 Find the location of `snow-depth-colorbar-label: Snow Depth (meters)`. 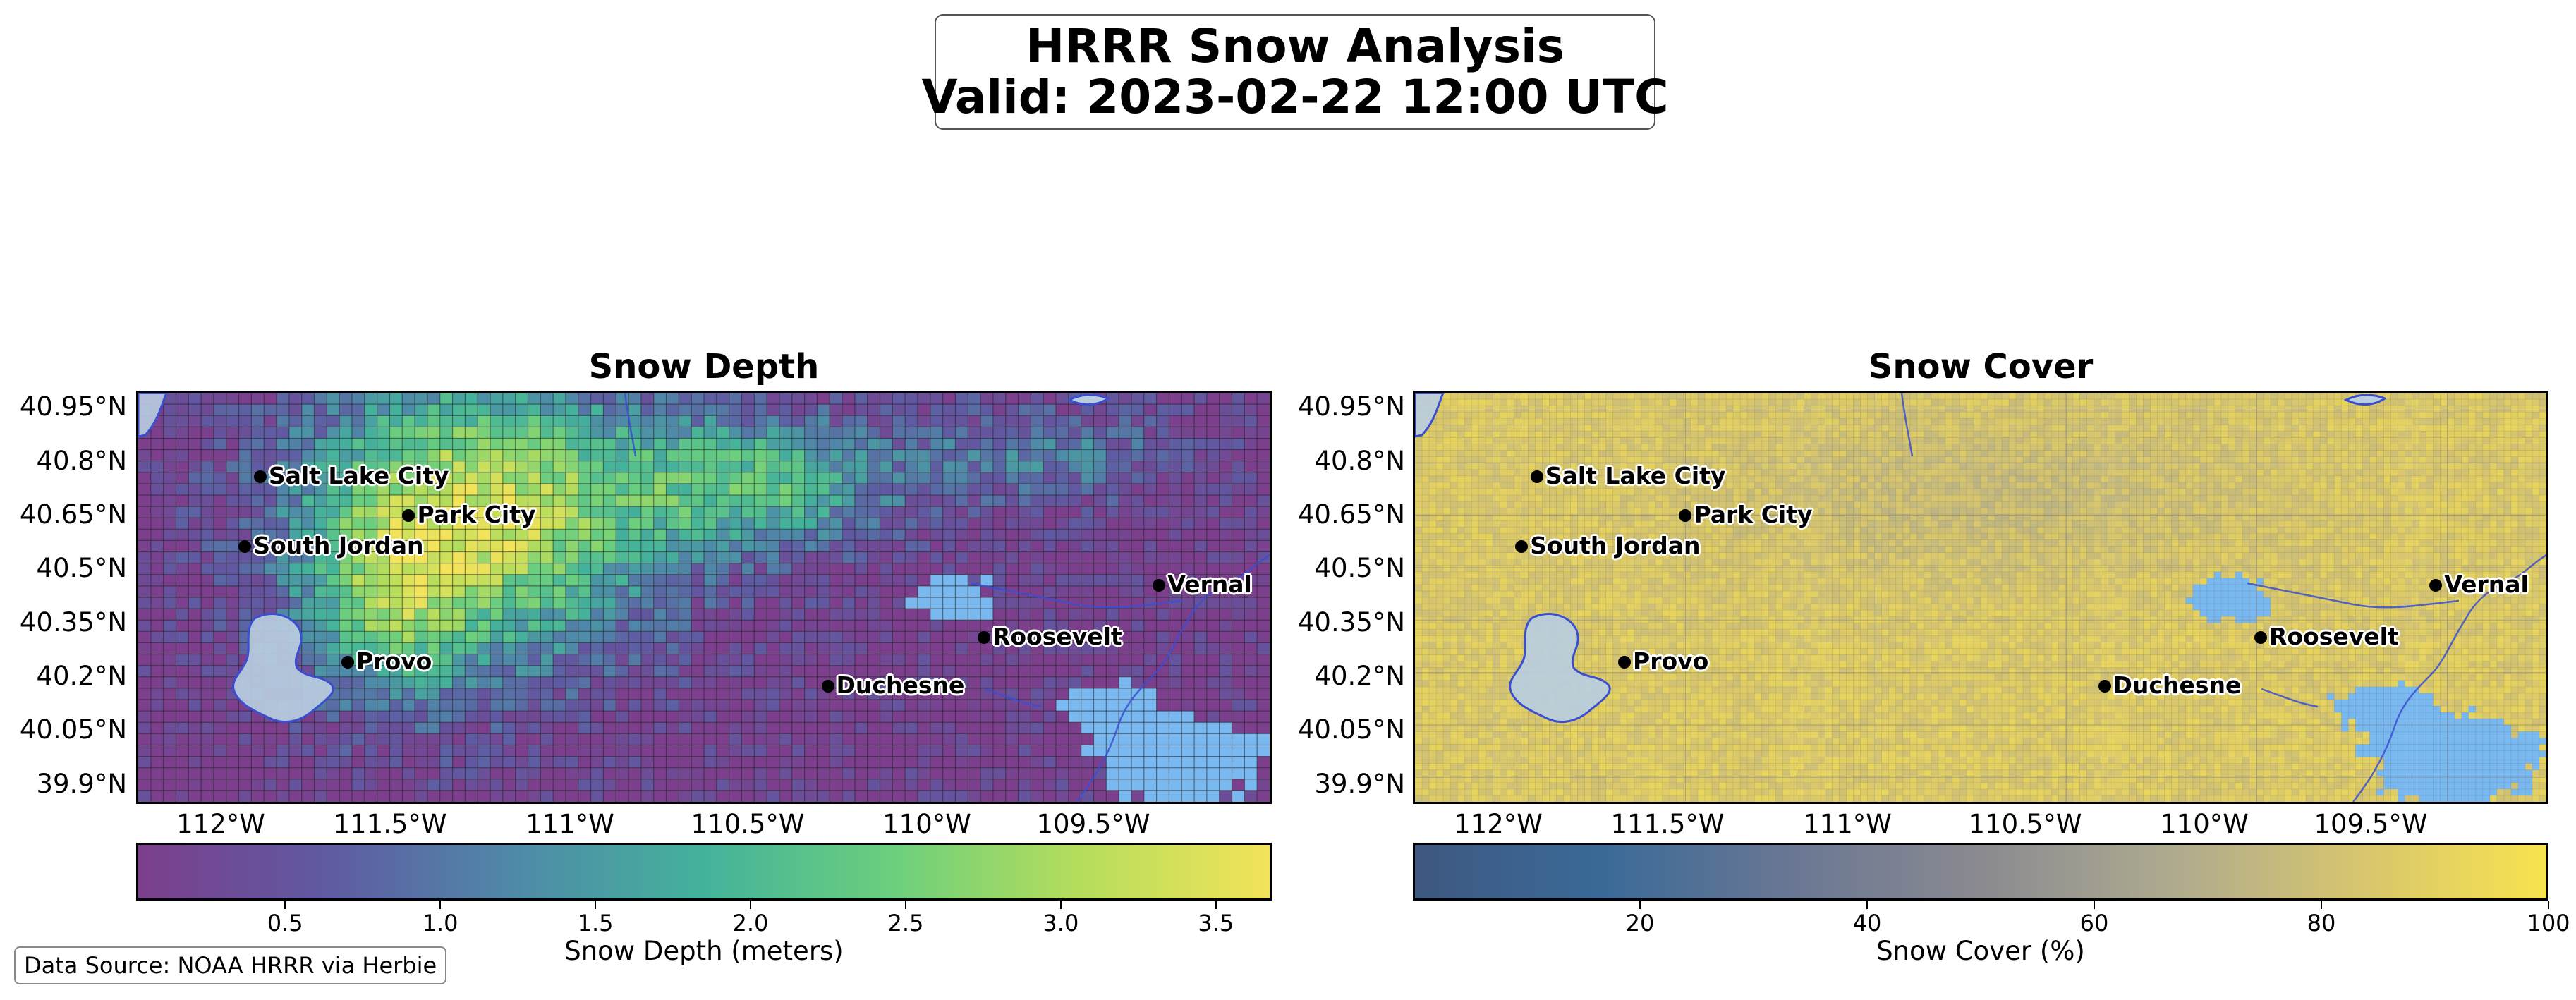

snow-depth-colorbar-label: Snow Depth (meters) is located at coordinates (704, 951).